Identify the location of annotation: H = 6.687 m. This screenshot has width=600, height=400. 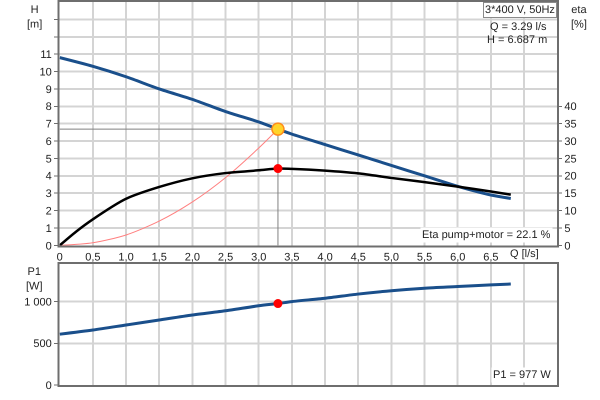
(517, 40).